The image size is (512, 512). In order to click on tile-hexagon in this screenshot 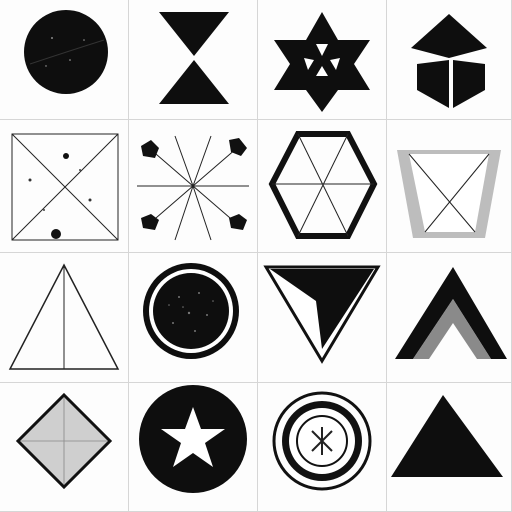, I will do `click(322, 186)`.